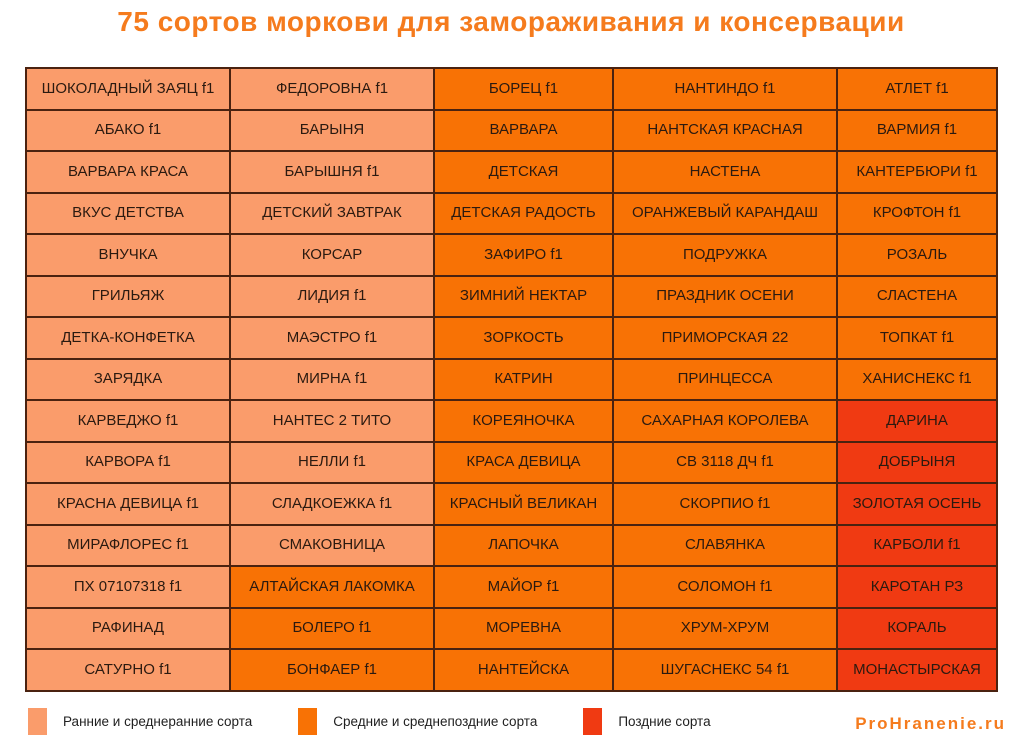  What do you see at coordinates (917, 545) in the screenshot?
I see `variety-cell: КАРБОЛИ f1` at bounding box center [917, 545].